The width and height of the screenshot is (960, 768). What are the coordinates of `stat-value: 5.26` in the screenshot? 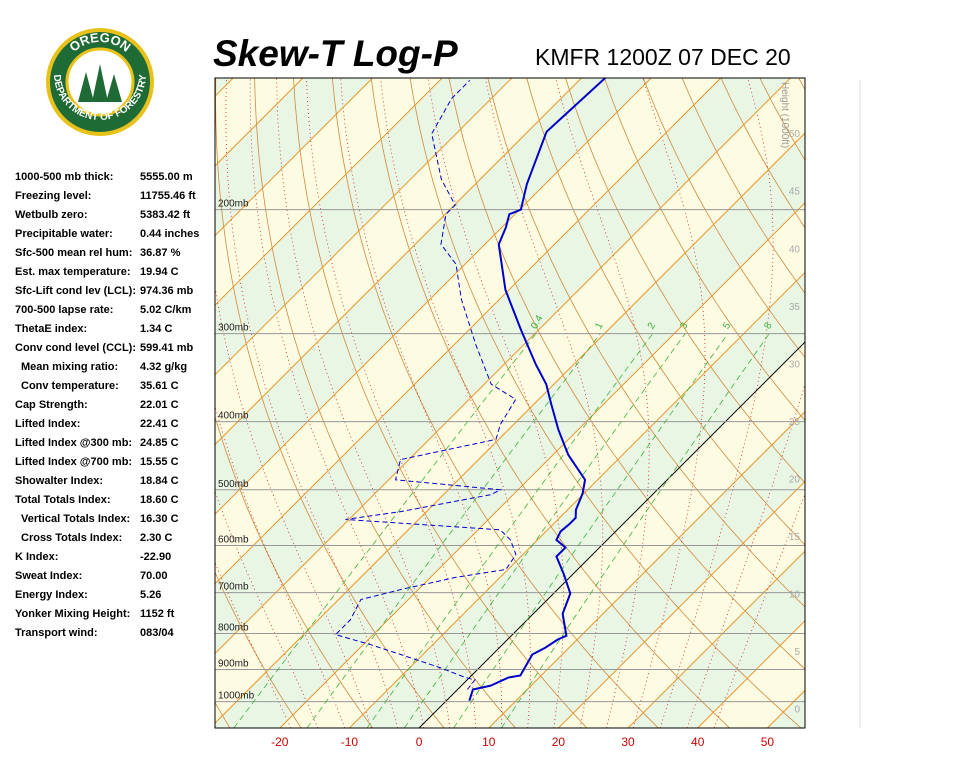 It's located at (150, 595).